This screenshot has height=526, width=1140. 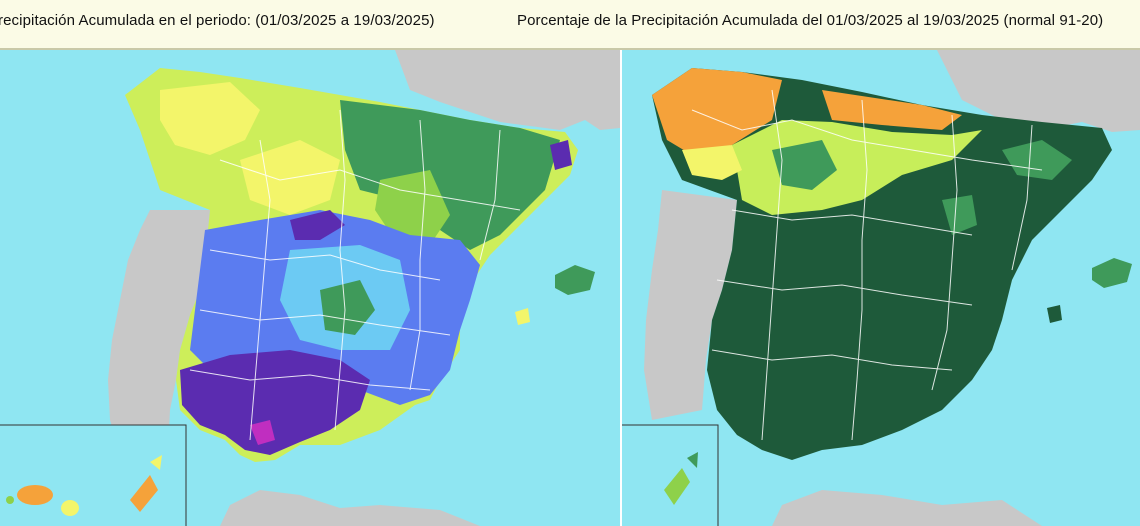 I want to click on green-inner-zone, so click(x=347, y=307).